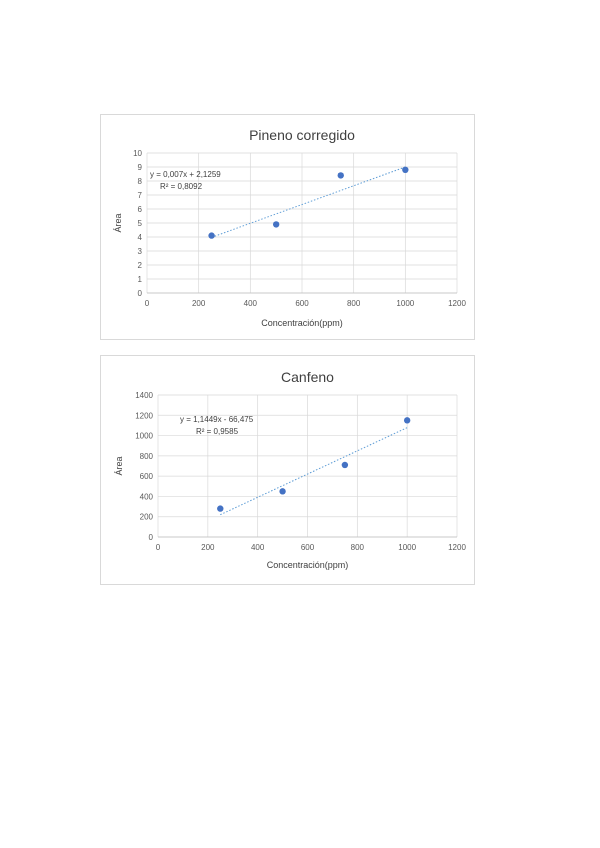 The image size is (600, 848). Describe the element at coordinates (140, 251) in the screenshot. I see `y-tick-label: 3` at that location.